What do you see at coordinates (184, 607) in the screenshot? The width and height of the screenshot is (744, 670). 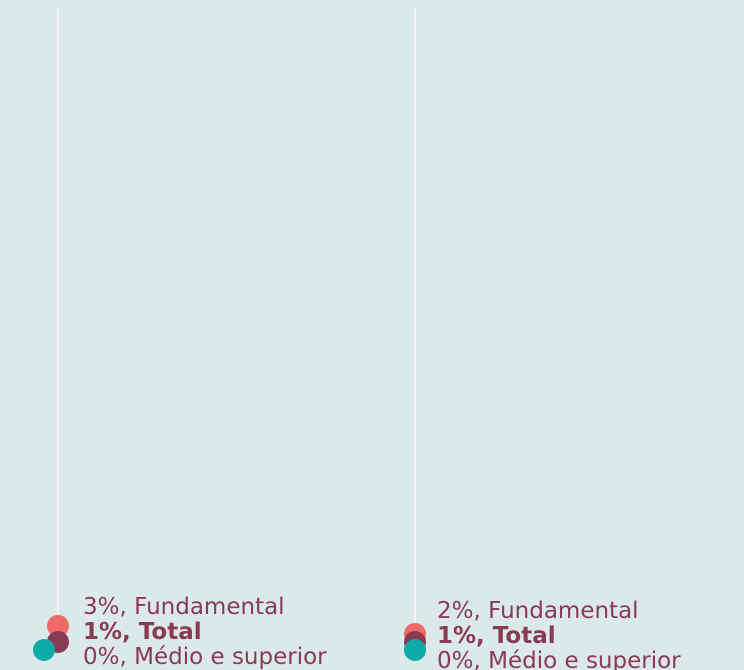 I see `value-label: 3%, Fundamental` at bounding box center [184, 607].